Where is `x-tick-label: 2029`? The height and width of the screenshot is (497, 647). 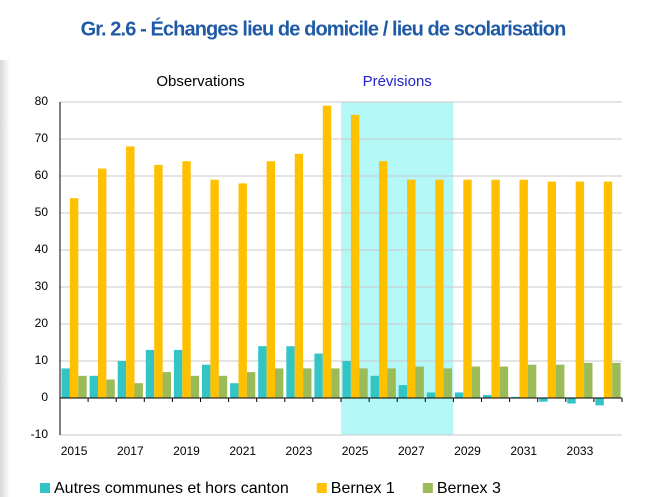 x-tick-label: 2029 is located at coordinates (467, 451).